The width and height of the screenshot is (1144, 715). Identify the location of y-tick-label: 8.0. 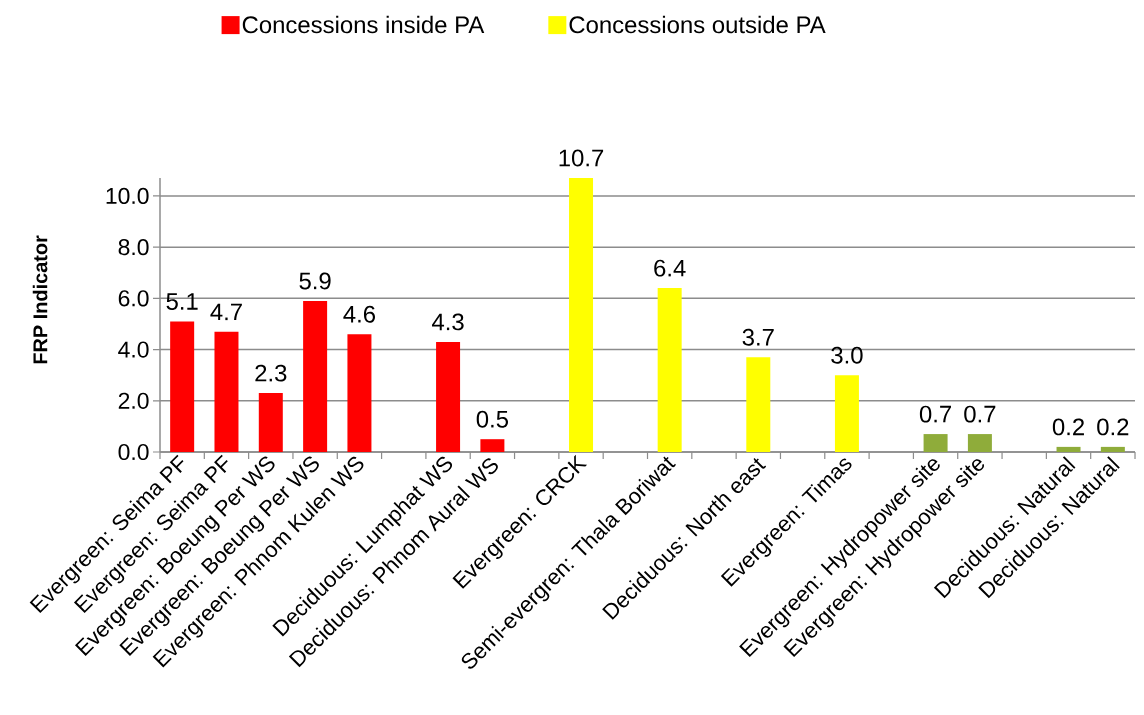
(133, 247).